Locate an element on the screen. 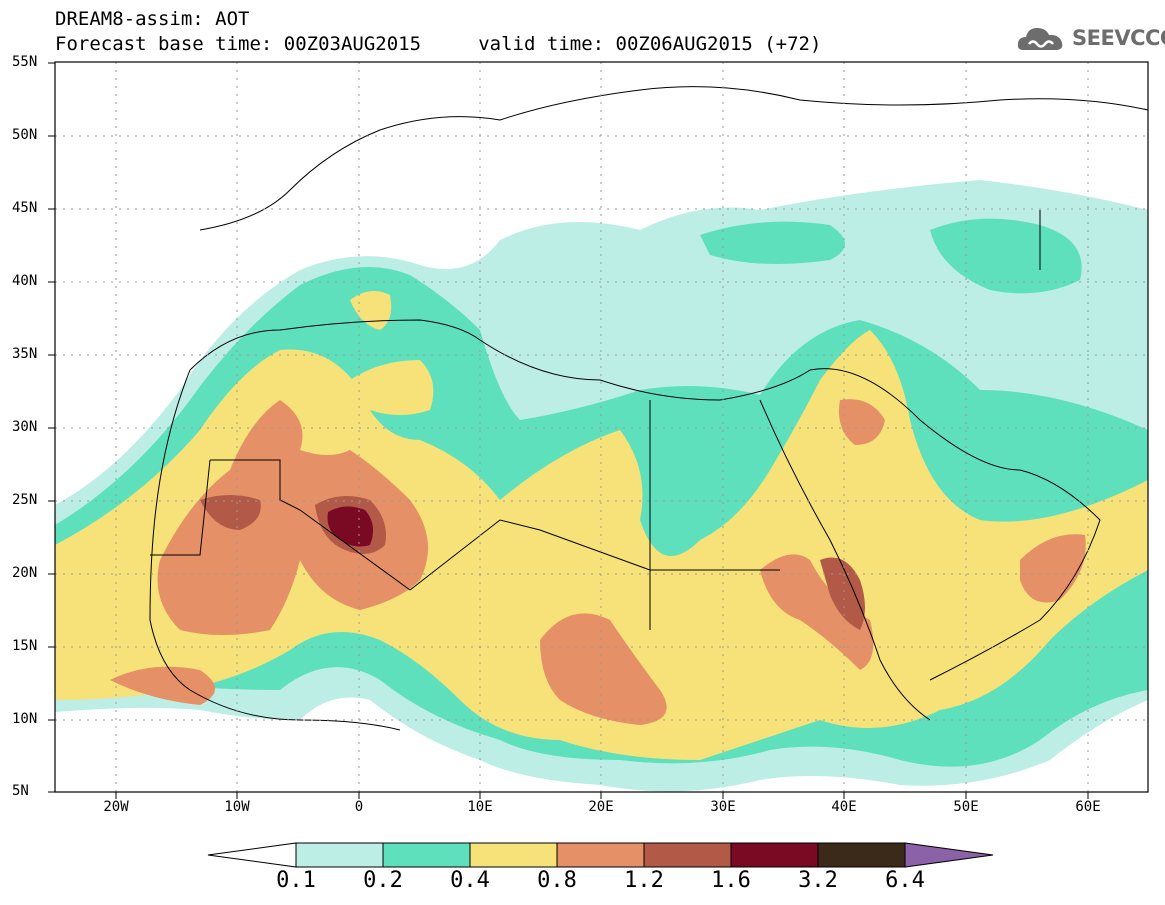 This screenshot has width=1165, height=905. logo-text: SEEVCCC is located at coordinates (1118, 38).